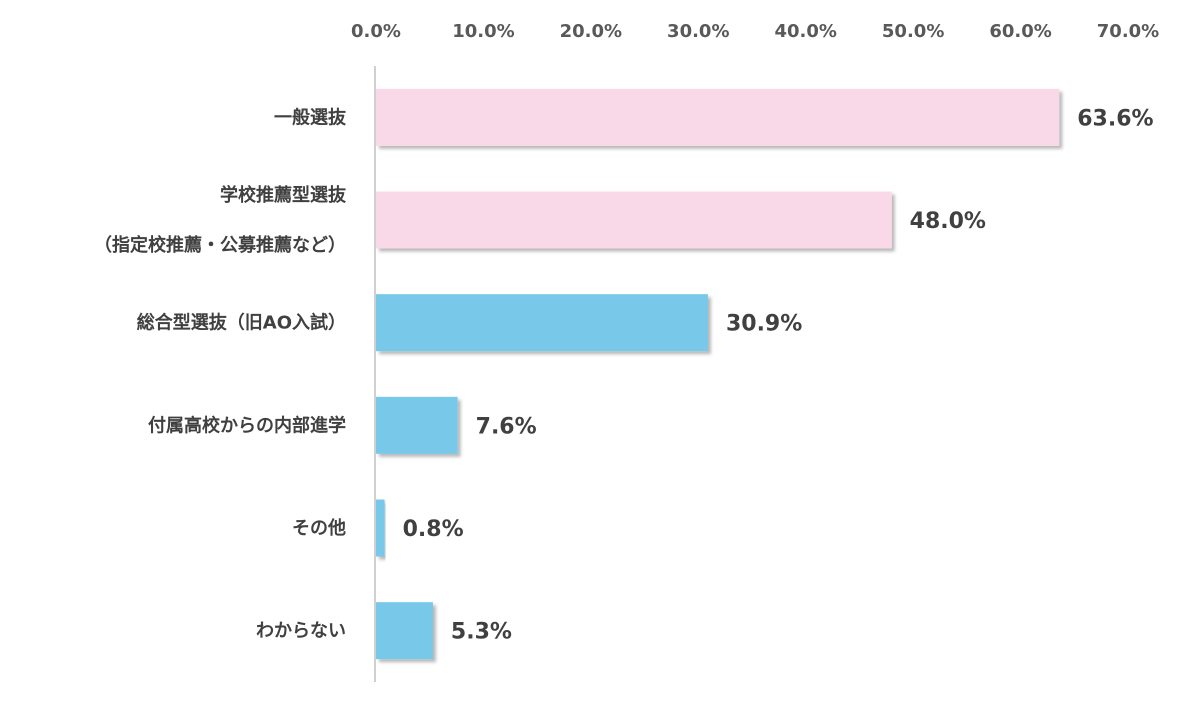 This screenshot has height=720, width=1200. I want to click on category-label: 一般選抜, so click(310, 117).